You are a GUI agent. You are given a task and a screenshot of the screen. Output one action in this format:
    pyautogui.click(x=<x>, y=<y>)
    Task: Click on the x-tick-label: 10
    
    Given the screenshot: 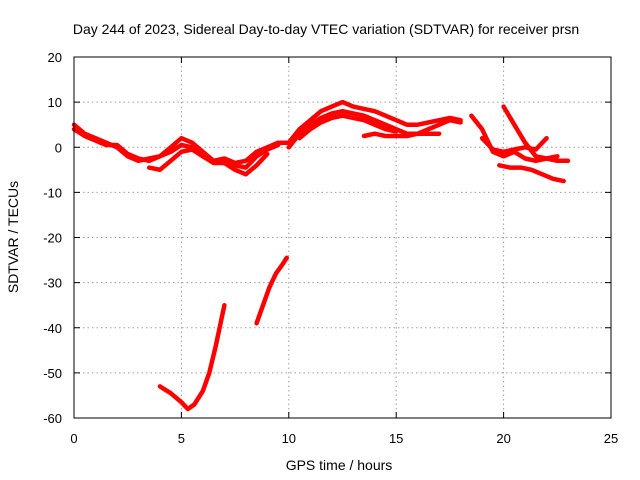 What is the action you would take?
    pyautogui.click(x=289, y=438)
    